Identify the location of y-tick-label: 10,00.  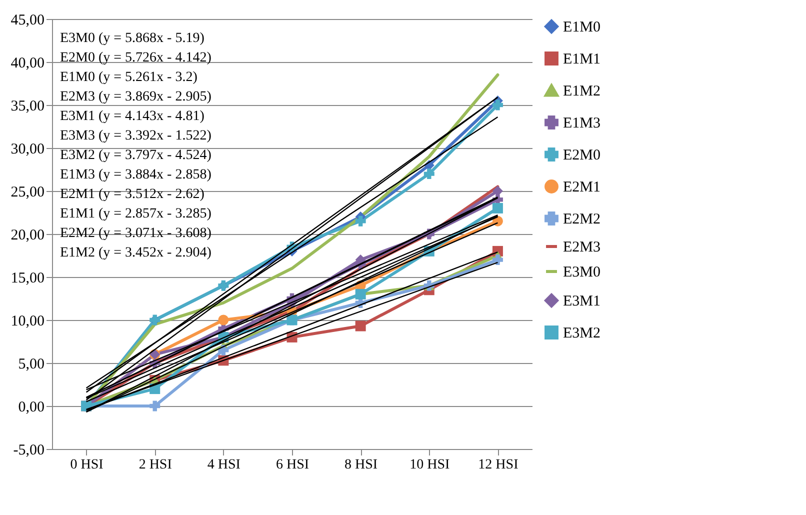
(27, 322).